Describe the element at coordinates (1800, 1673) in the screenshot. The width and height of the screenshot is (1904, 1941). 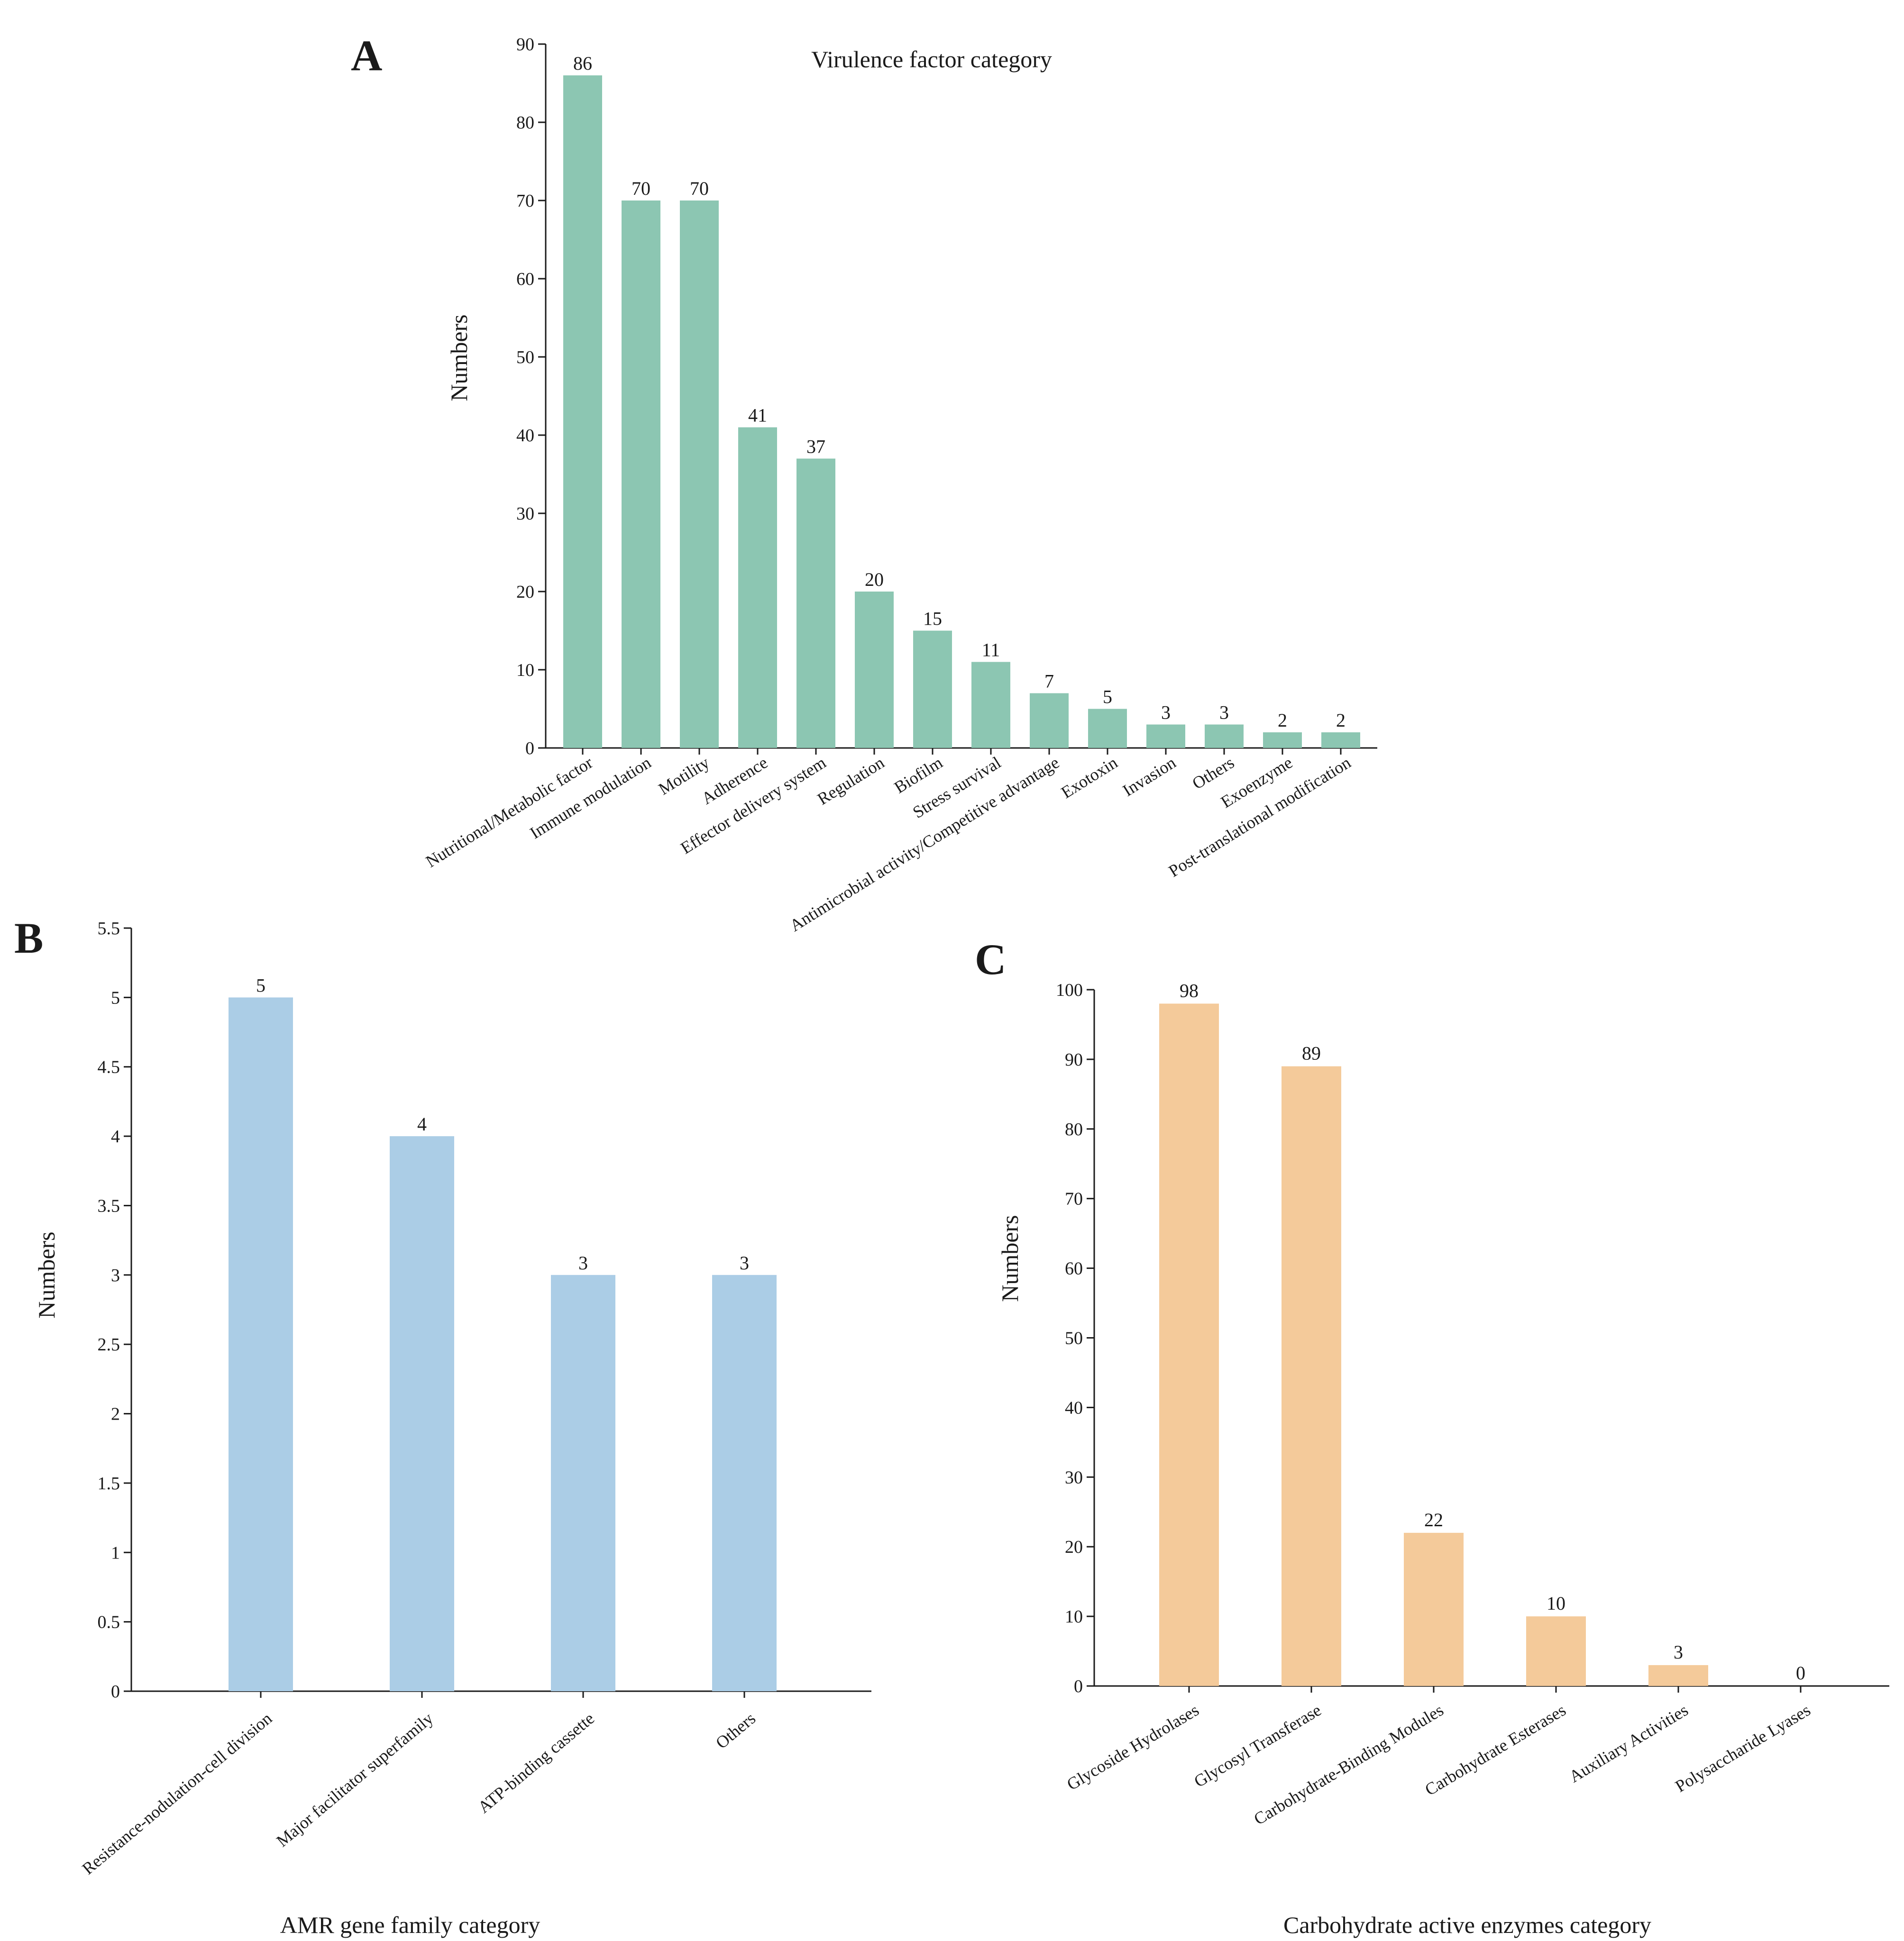
I see `bar-value-label: 0` at that location.